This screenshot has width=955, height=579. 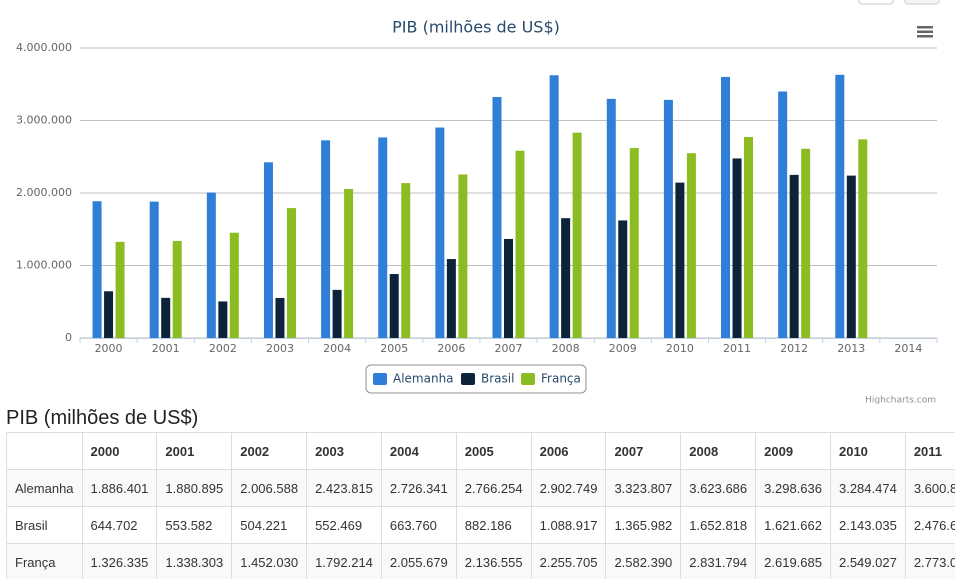 What do you see at coordinates (269, 451) in the screenshot?
I see `column-header: 2002` at bounding box center [269, 451].